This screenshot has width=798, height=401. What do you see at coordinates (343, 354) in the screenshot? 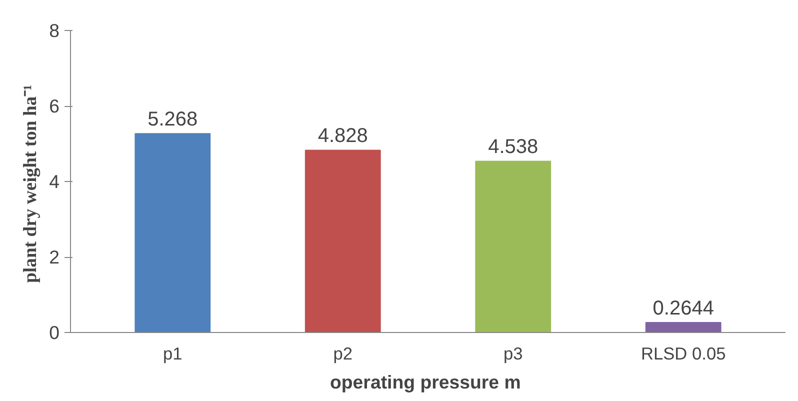
I see `x-tick-label: p2` at bounding box center [343, 354].